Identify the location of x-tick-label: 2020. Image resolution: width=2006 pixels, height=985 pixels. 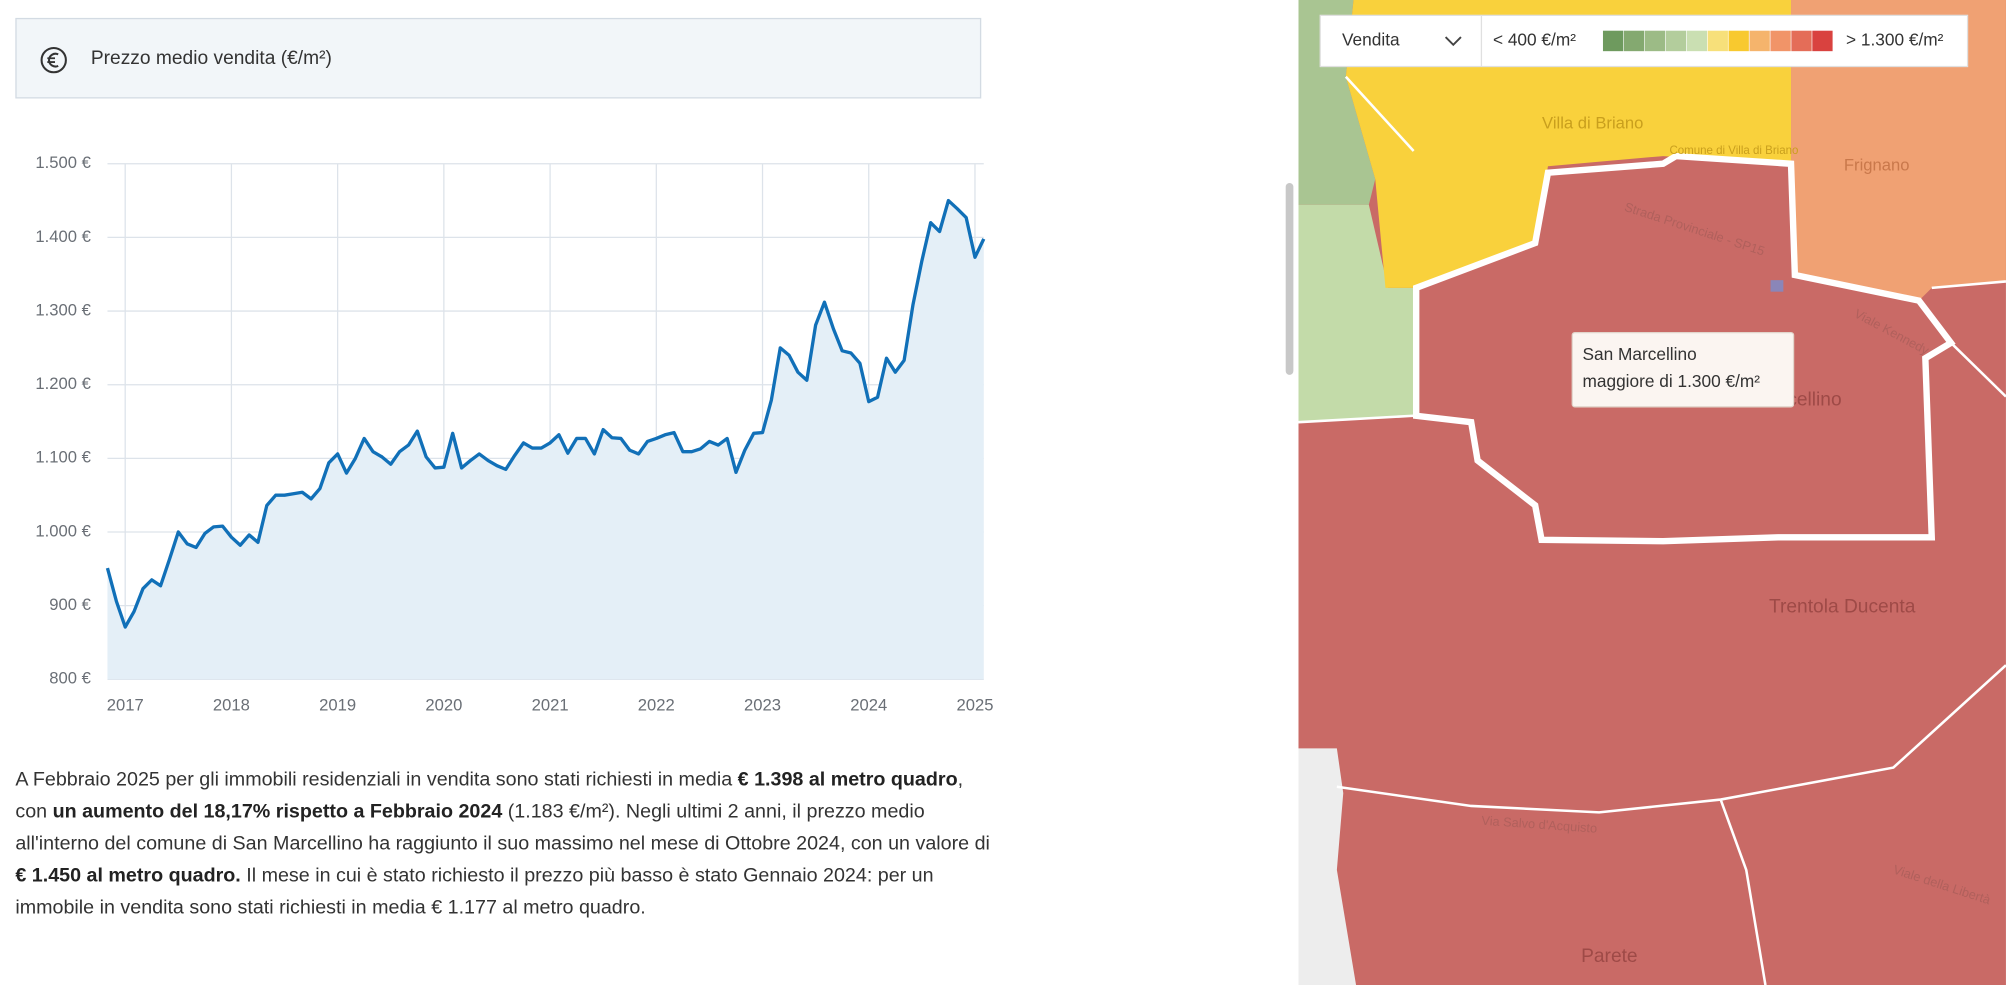
(443, 705).